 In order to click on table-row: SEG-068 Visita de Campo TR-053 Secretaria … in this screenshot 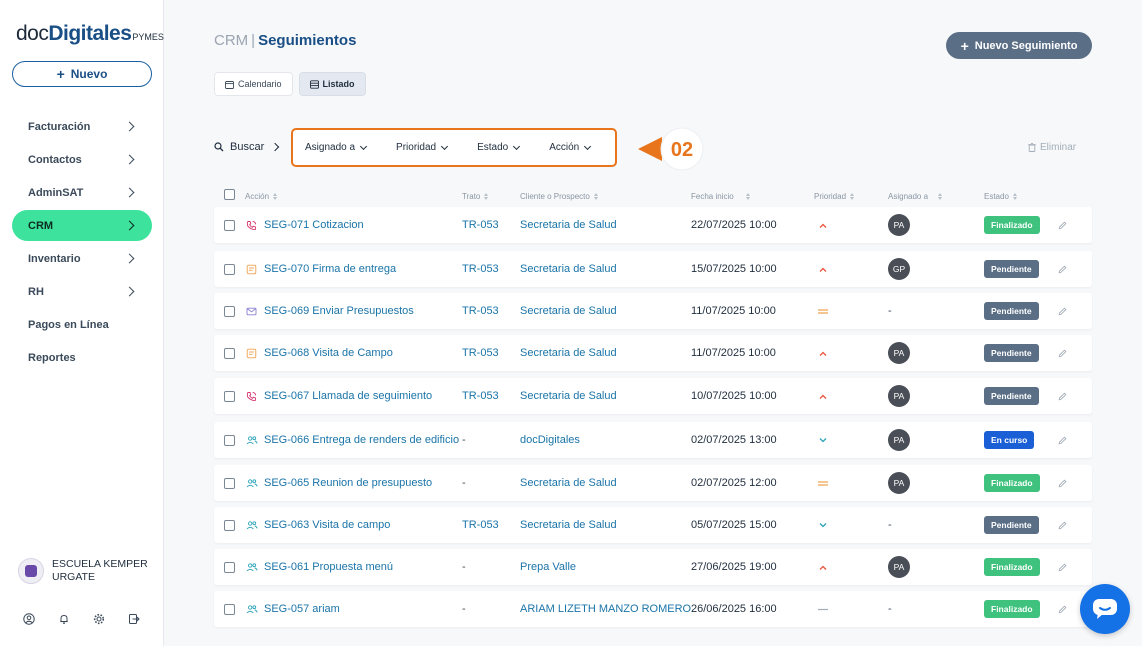, I will do `click(653, 353)`.